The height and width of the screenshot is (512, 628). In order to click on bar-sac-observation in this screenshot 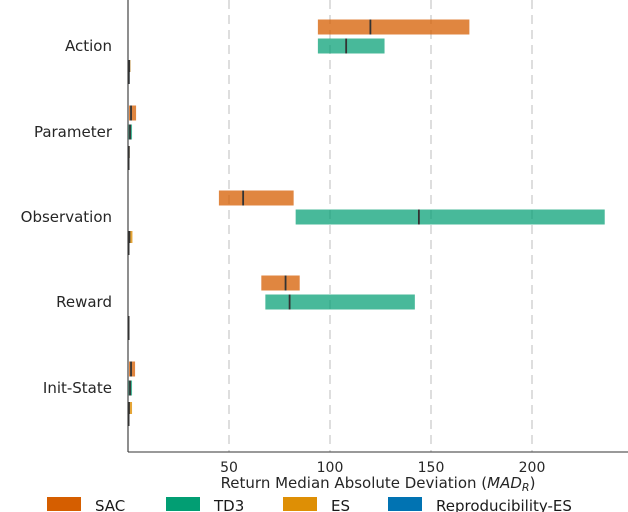, I will do `click(256, 198)`.